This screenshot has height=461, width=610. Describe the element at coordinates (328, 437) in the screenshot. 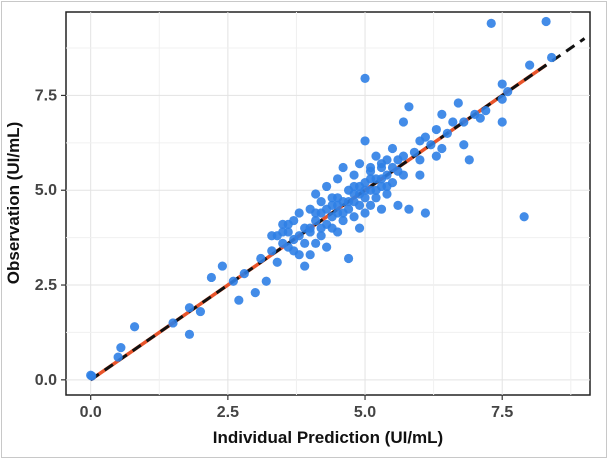

I see `x-axis-title: Individual Prediction (UI/mL)` at that location.